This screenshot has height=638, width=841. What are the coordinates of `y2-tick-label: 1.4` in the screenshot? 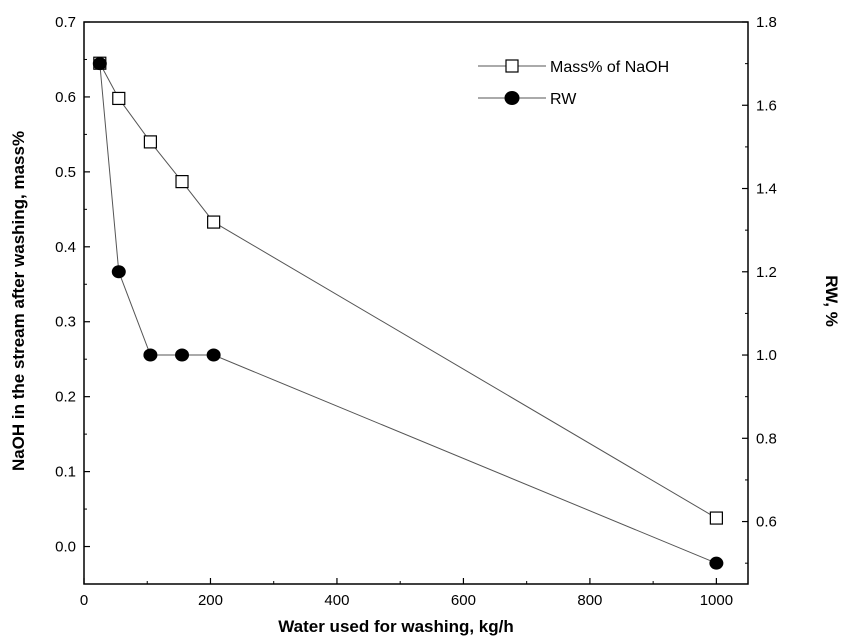 It's located at (766, 189).